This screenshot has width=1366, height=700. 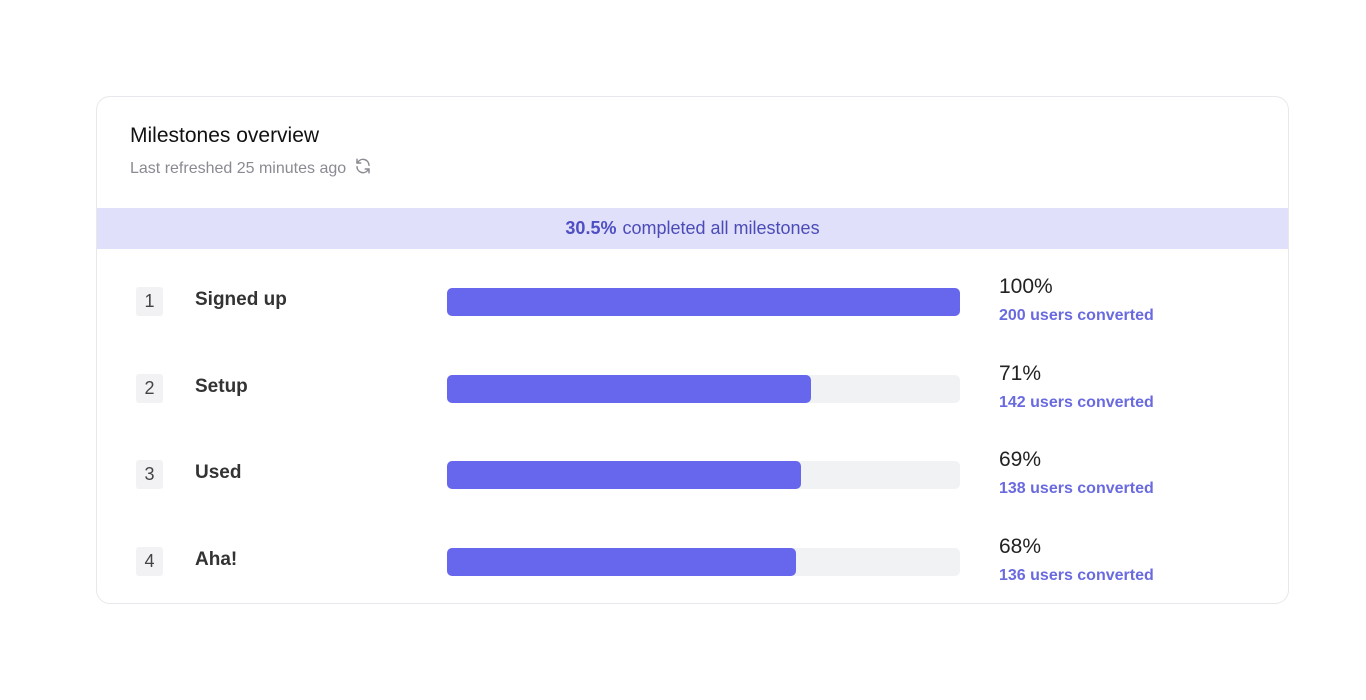 What do you see at coordinates (1026, 286) in the screenshot?
I see `milestone-percent: 100%` at bounding box center [1026, 286].